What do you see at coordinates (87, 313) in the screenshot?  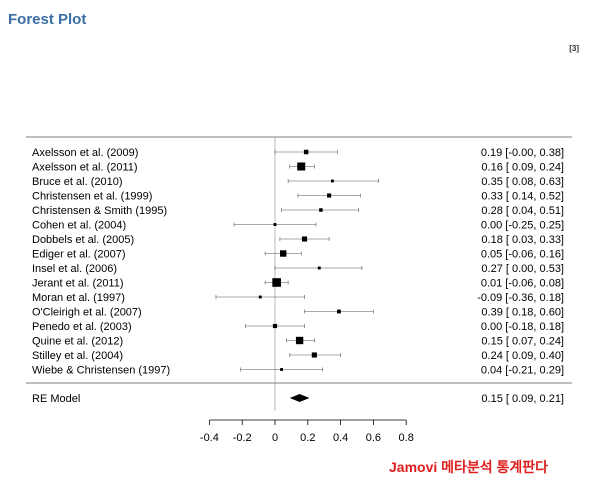 I see `study-label: O'Cleirigh et al. (2007)` at bounding box center [87, 313].